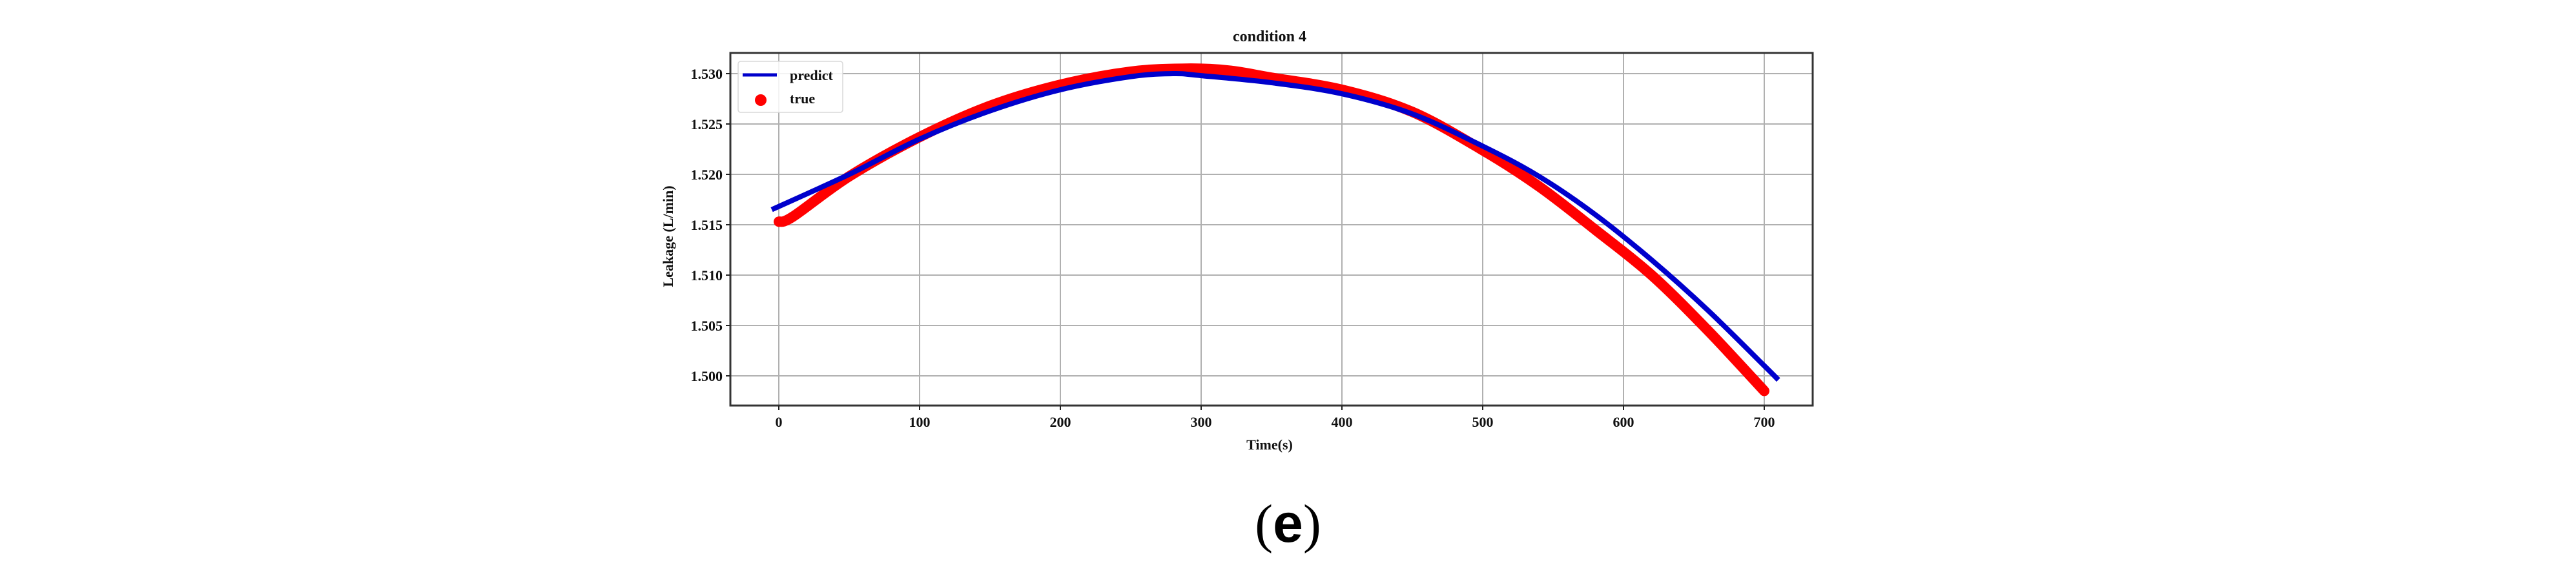 This screenshot has height=567, width=2576. I want to click on y-axis-label: Leakage (L/min), so click(668, 236).